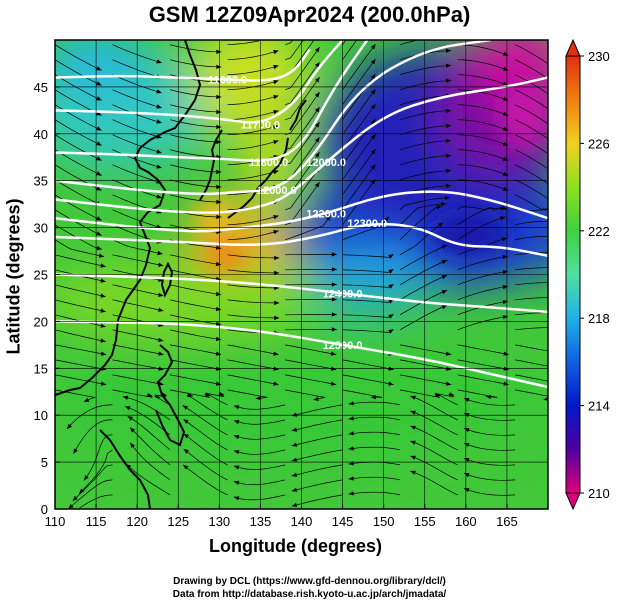 The image size is (619, 605). What do you see at coordinates (309, 546) in the screenshot?
I see `x-axis-label-wrap: Longitude (degrees)` at bounding box center [309, 546].